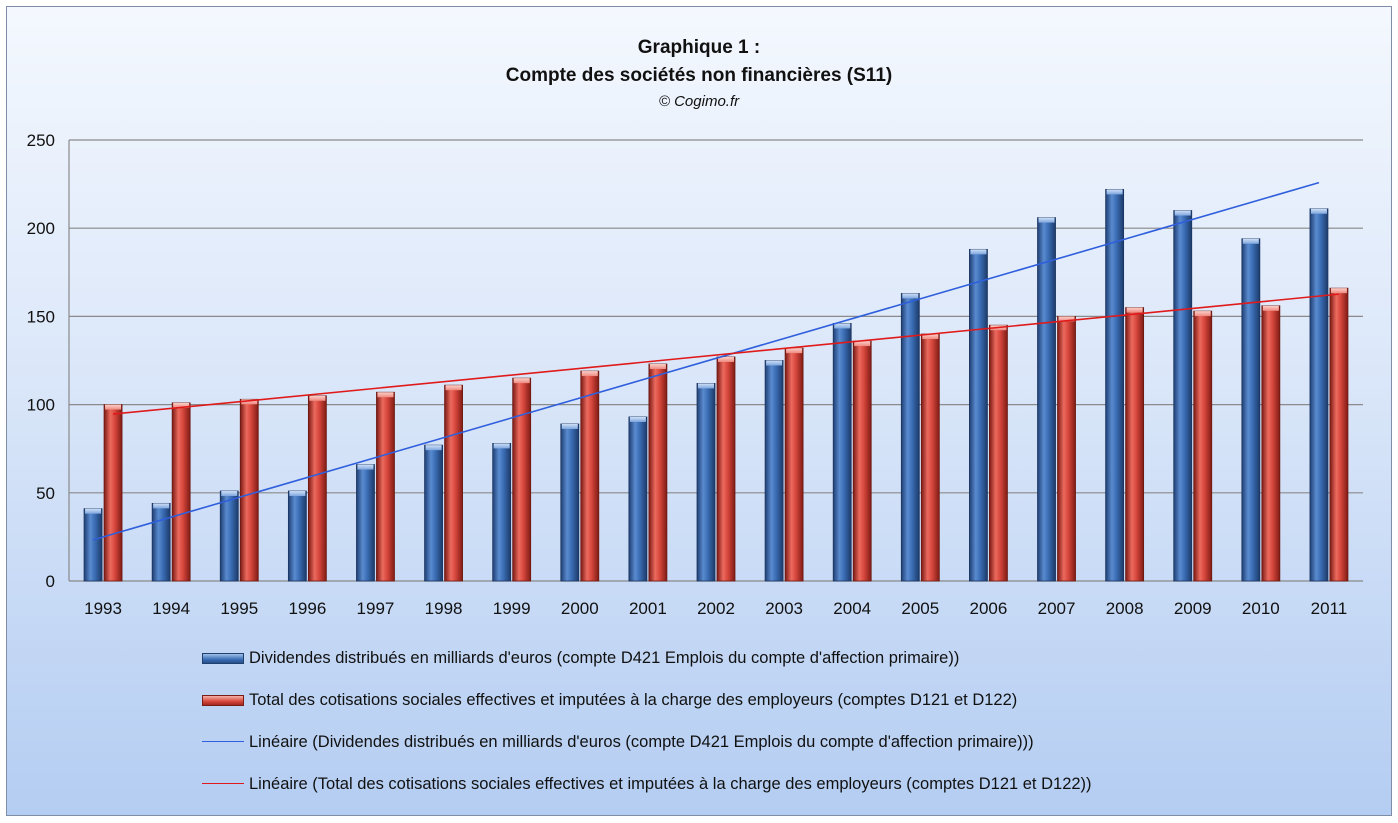 This screenshot has width=1398, height=823. What do you see at coordinates (307, 608) in the screenshot?
I see `x-tick-label: 1996` at bounding box center [307, 608].